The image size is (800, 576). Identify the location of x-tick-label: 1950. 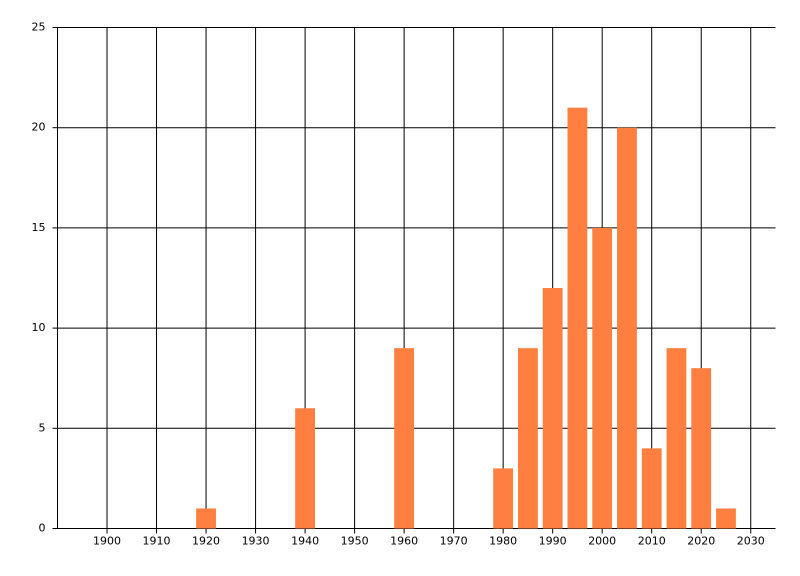
(355, 541).